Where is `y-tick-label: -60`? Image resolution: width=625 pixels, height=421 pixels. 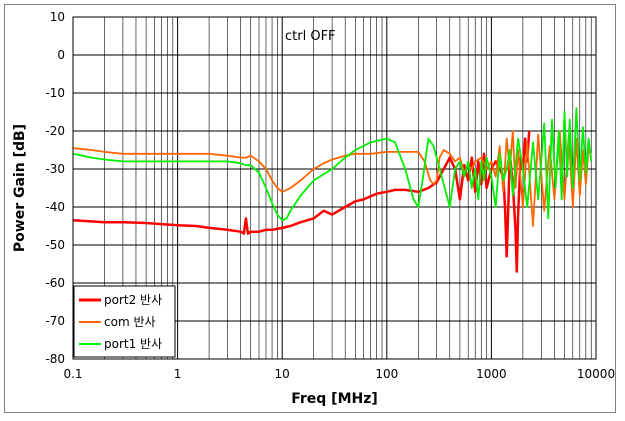 y-tick-label: -60 is located at coordinates (55, 283).